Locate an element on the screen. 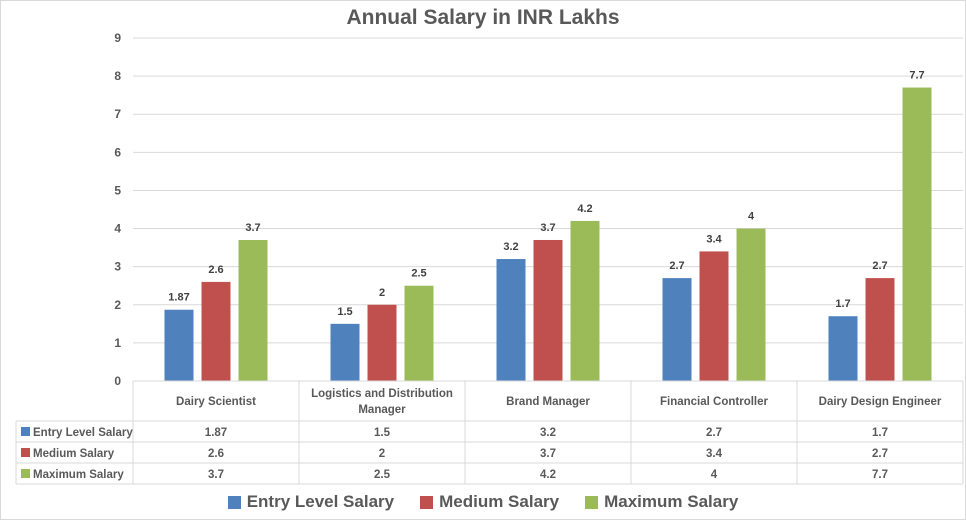 The image size is (966, 520). table-cell: 2.5 is located at coordinates (382, 475).